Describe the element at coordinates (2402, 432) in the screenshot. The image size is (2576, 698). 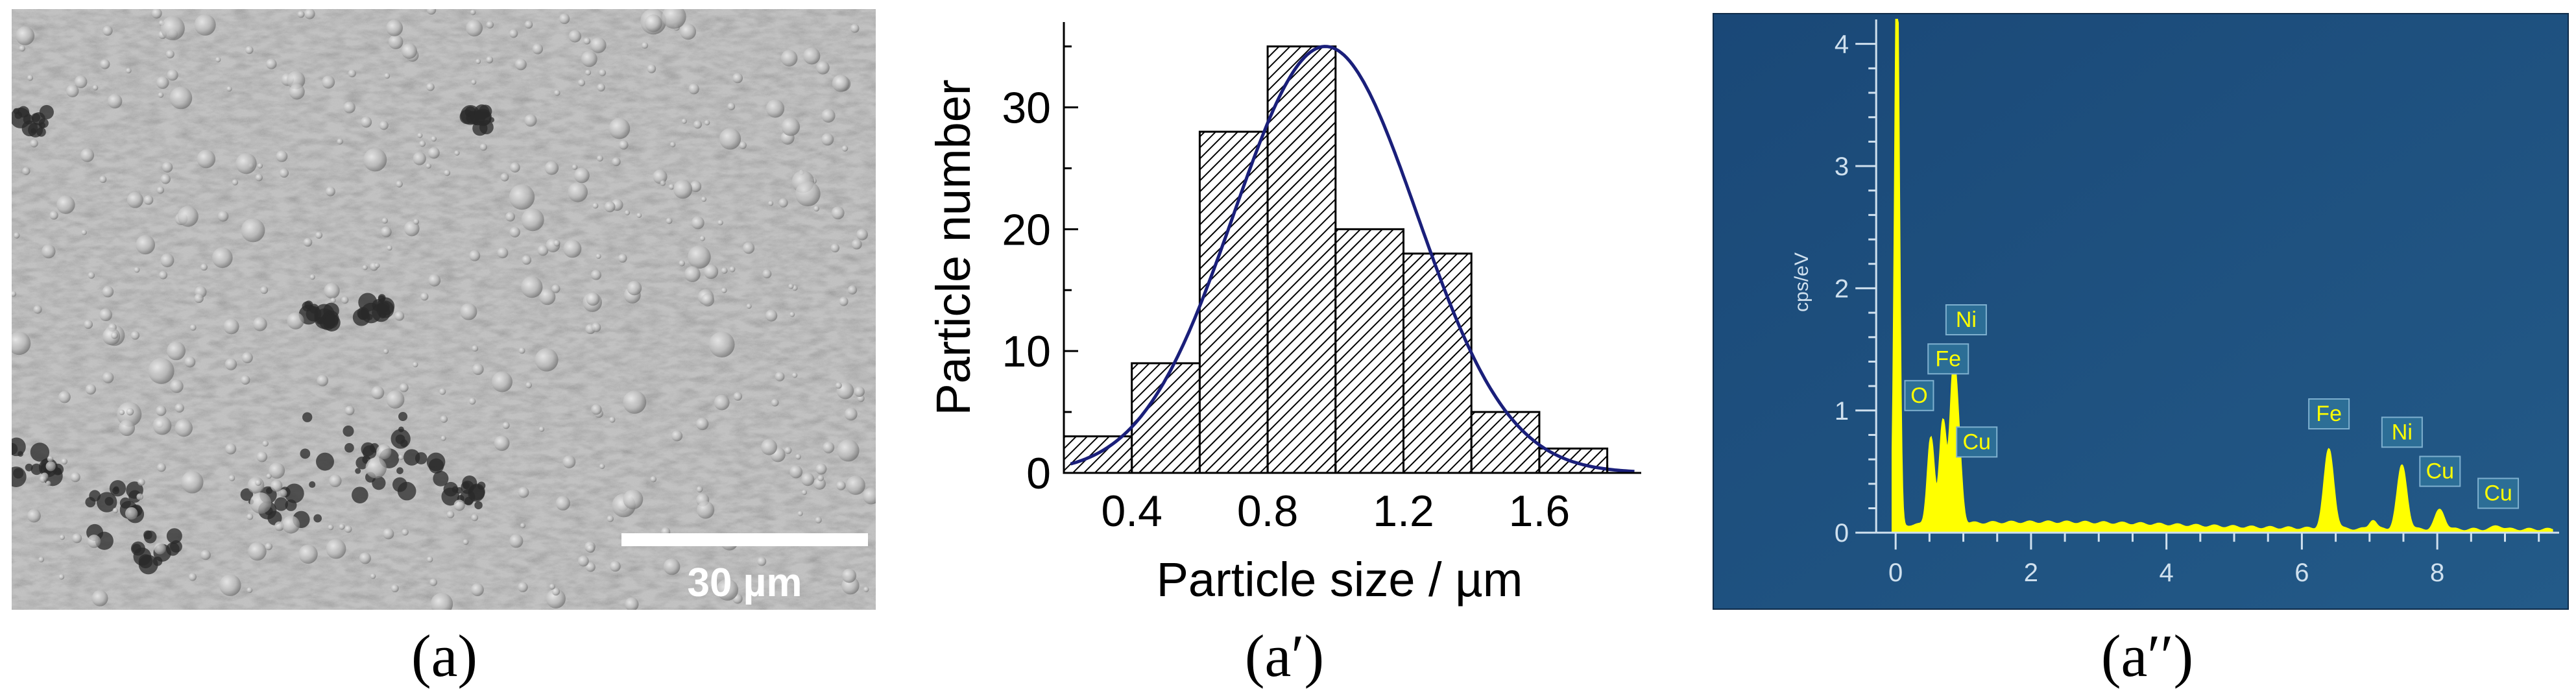
I see `svg-text: Ni` at that location.